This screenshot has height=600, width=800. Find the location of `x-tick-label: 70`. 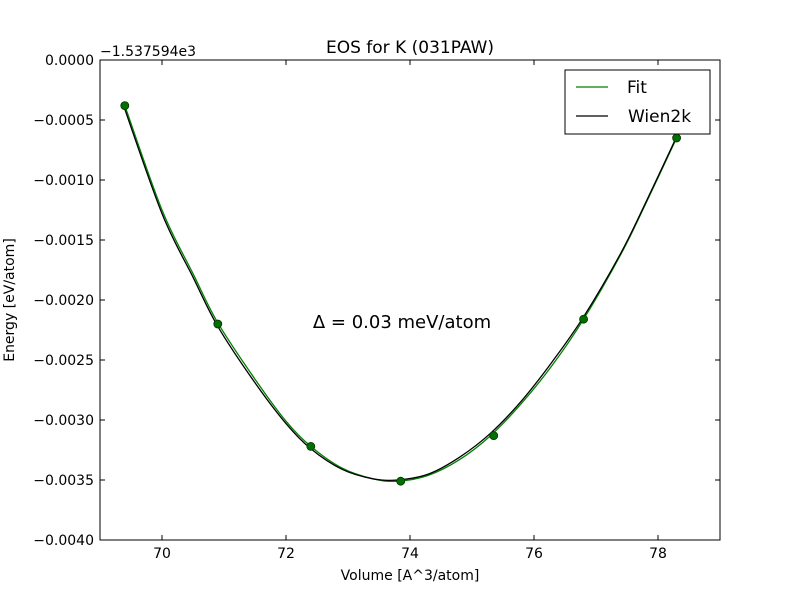

x-tick-label: 70 is located at coordinates (162, 554).